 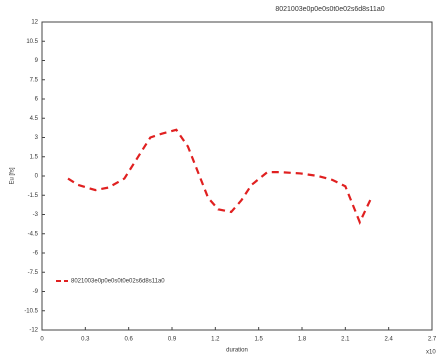 I want to click on x-tick-label: 0.3, so click(x=85, y=340).